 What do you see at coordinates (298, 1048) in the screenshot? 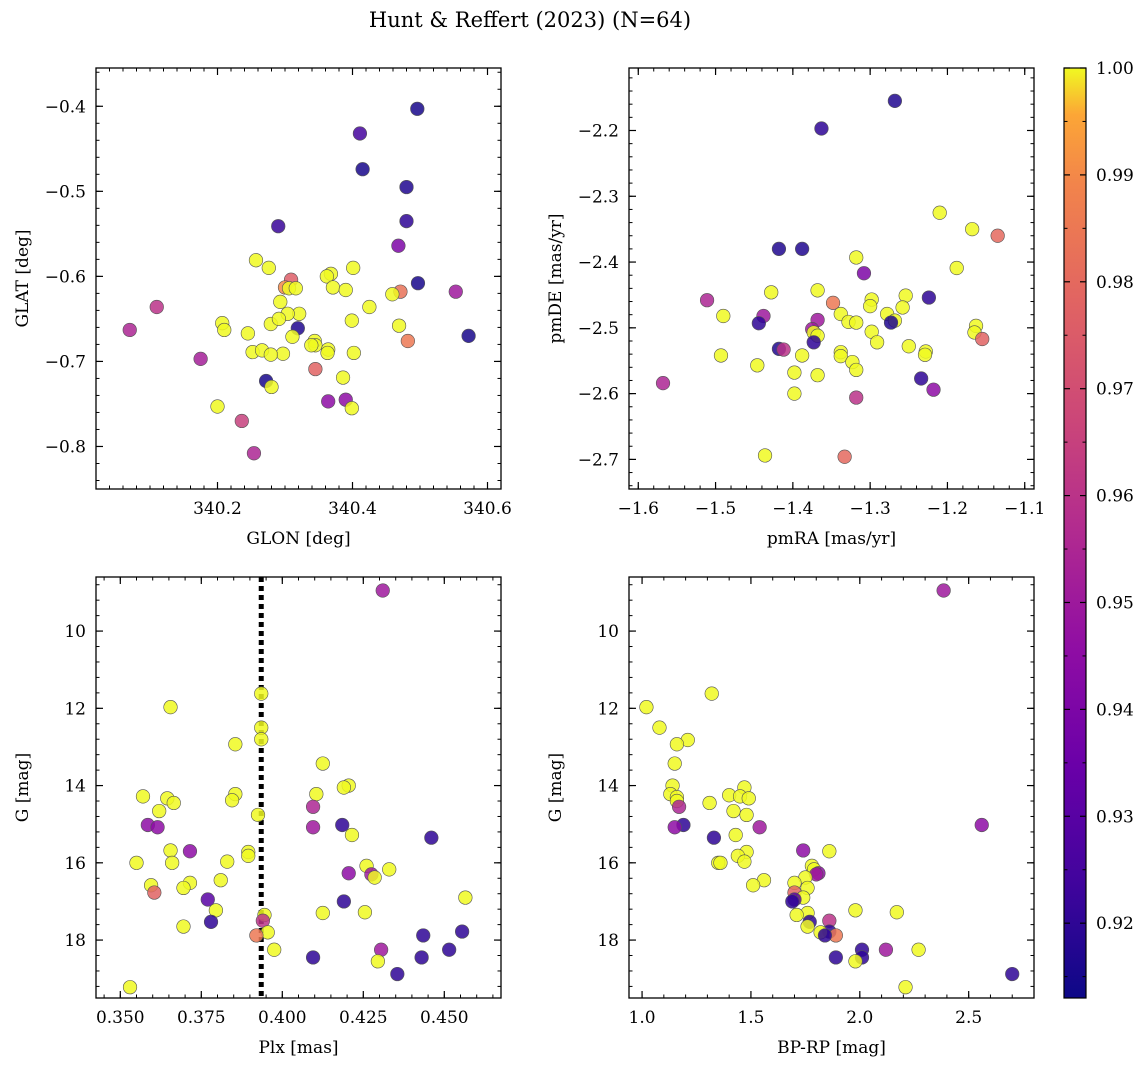
I see `x-axis-label: Plx [mas]` at bounding box center [298, 1048].